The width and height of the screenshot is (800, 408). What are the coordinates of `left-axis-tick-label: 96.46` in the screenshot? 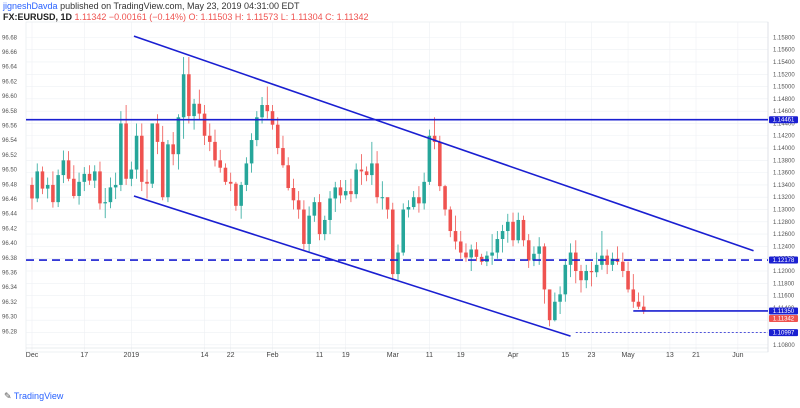 It's located at (10, 200).